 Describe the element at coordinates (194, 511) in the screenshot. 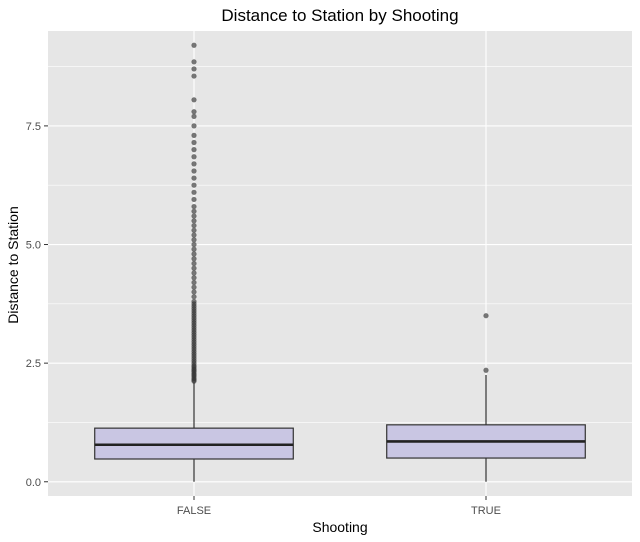

I see `x-tick-label: FALSE` at that location.